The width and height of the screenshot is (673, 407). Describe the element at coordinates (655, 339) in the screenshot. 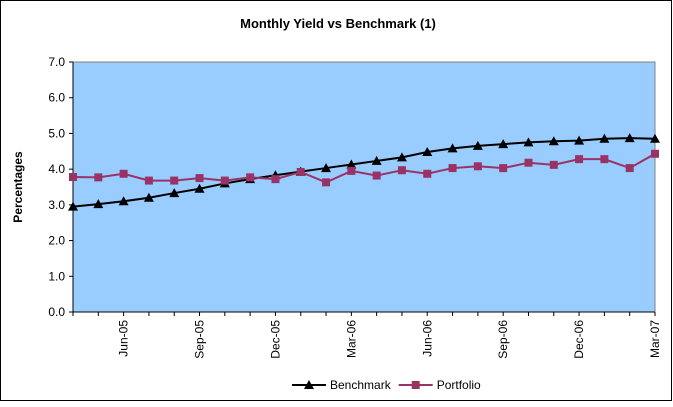

I see `x-tick-label: Mar-07` at that location.